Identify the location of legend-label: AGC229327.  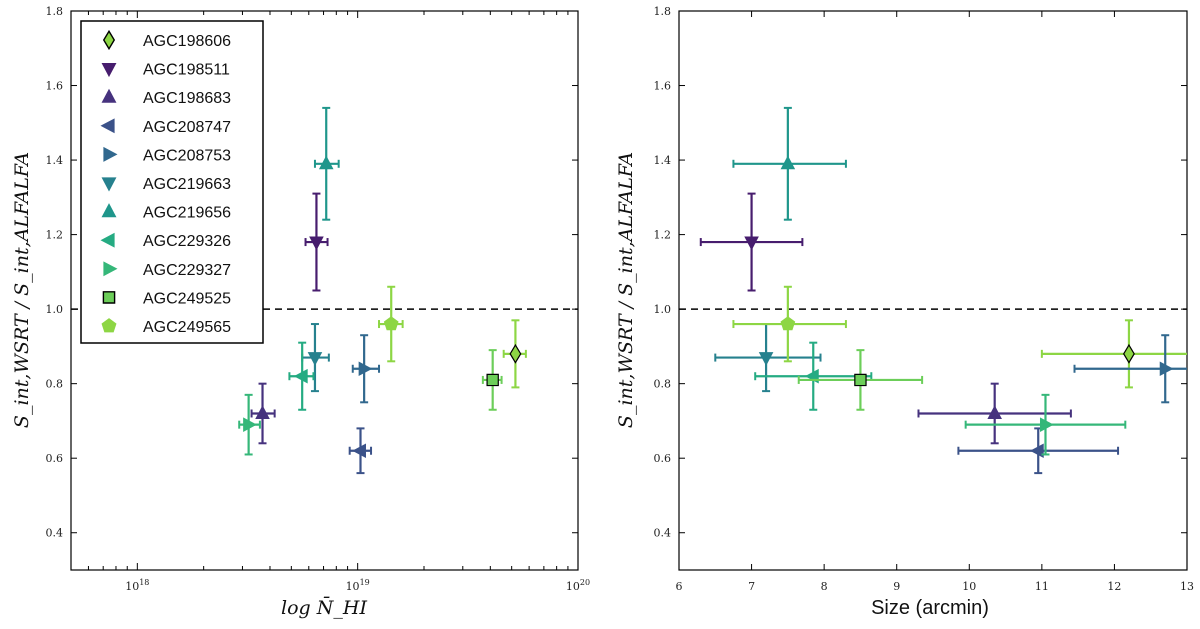
(187, 270).